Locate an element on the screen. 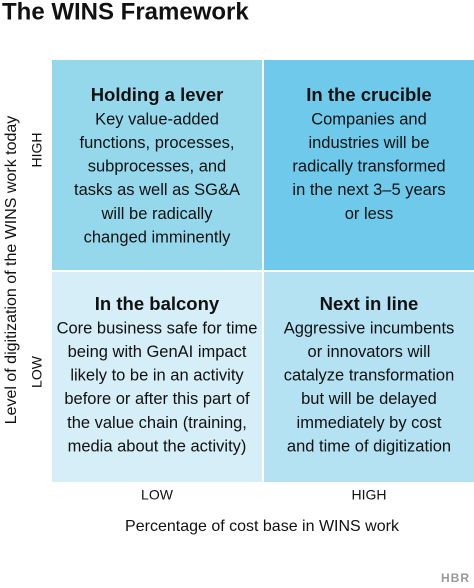  quadrant-text: Companies and is located at coordinates (369, 119).